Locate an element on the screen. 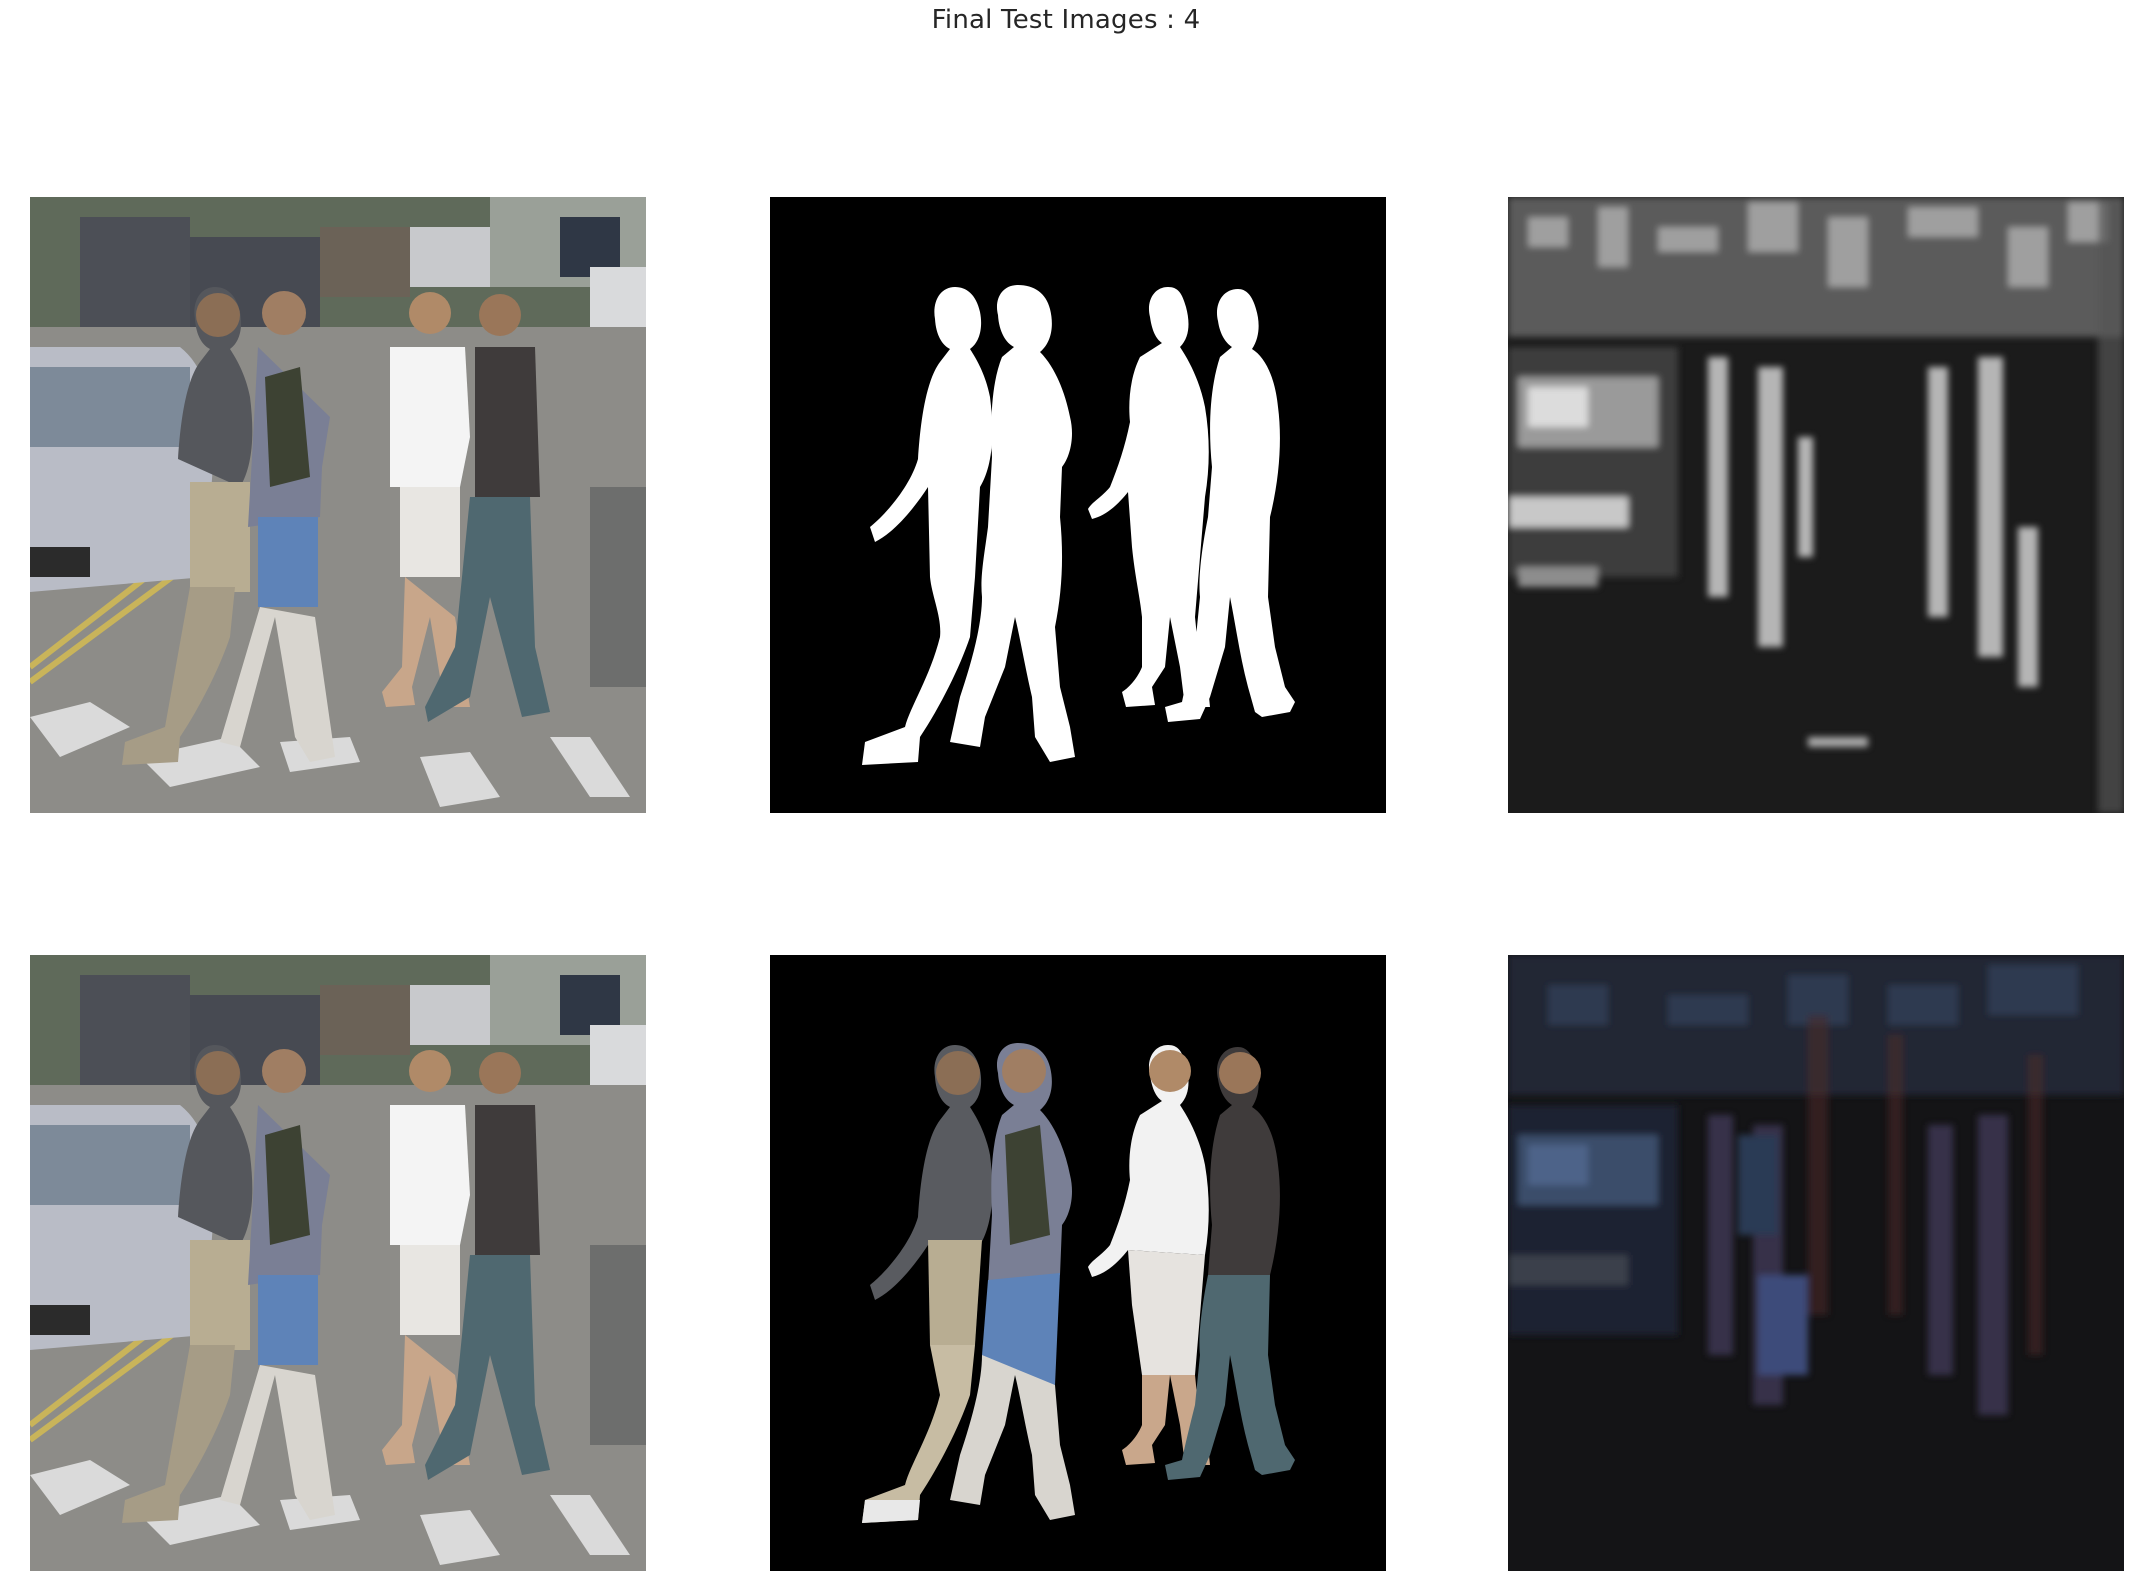 The width and height of the screenshot is (2132, 1595). masked-people-on-black is located at coordinates (1078, 1263).